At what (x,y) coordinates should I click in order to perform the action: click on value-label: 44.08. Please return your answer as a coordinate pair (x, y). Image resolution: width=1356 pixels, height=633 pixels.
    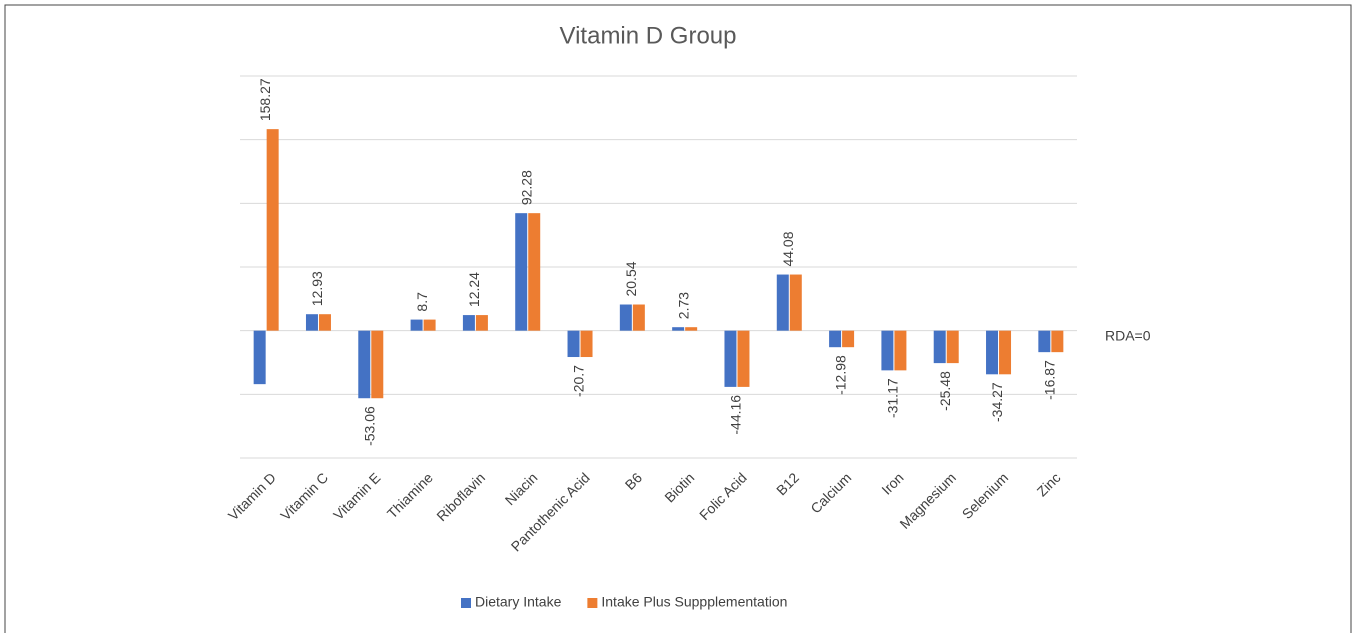
    Looking at the image, I should click on (788, 248).